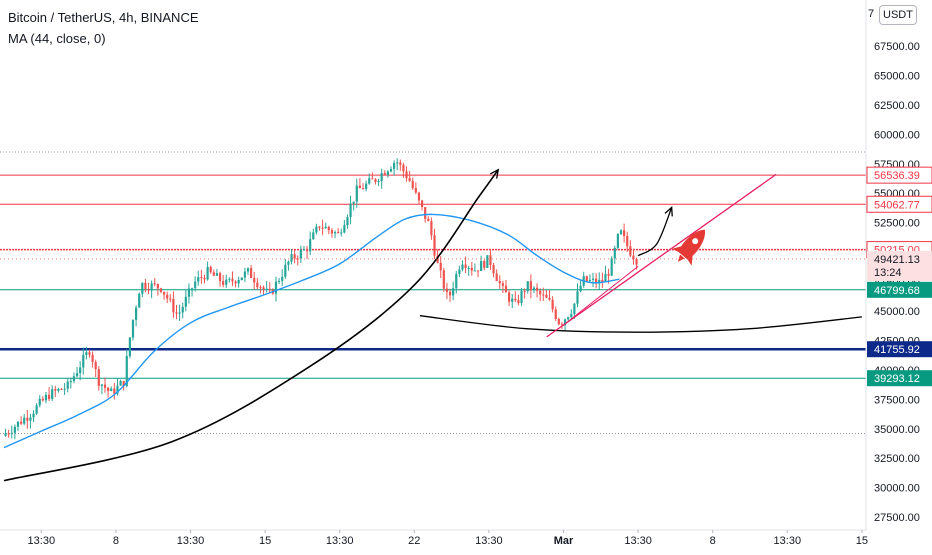  I want to click on rocket-fins, so click(682, 255).